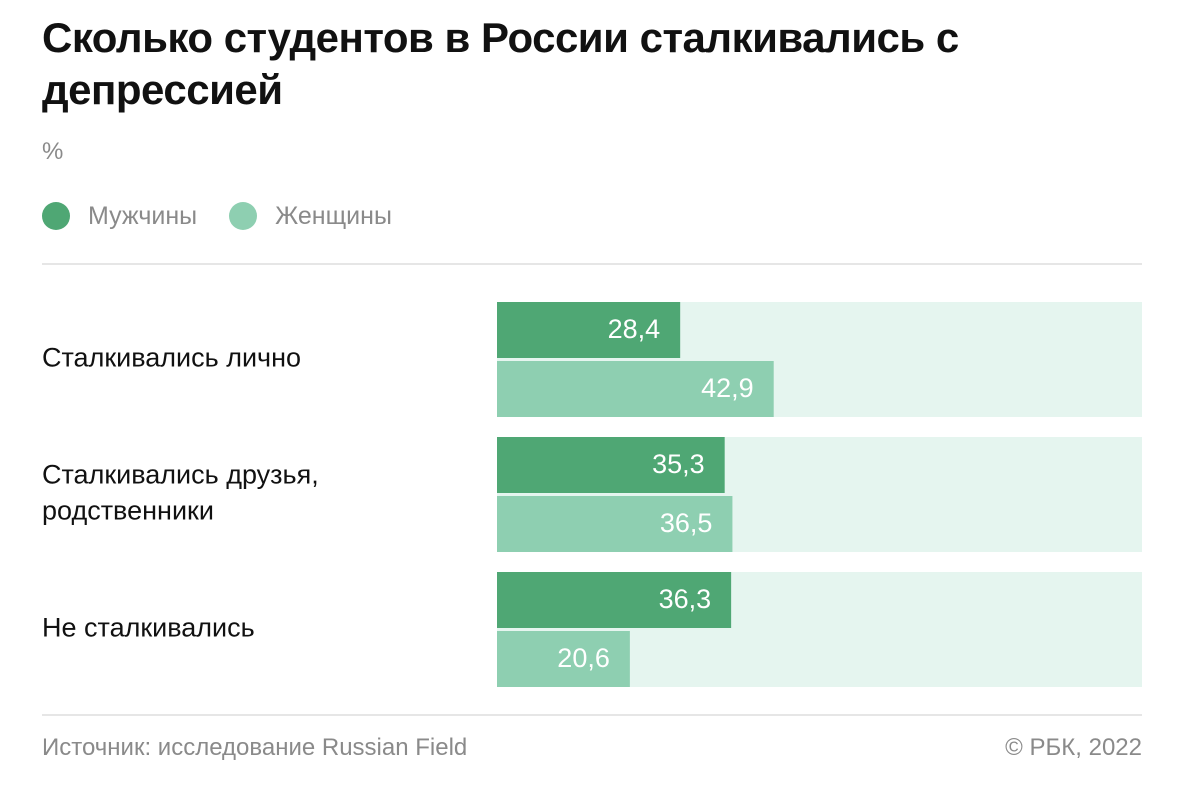 Image resolution: width=1200 pixels, height=792 pixels. Describe the element at coordinates (678, 464) in the screenshot. I see `data-label-men-friends-relatives: 35,3` at that location.